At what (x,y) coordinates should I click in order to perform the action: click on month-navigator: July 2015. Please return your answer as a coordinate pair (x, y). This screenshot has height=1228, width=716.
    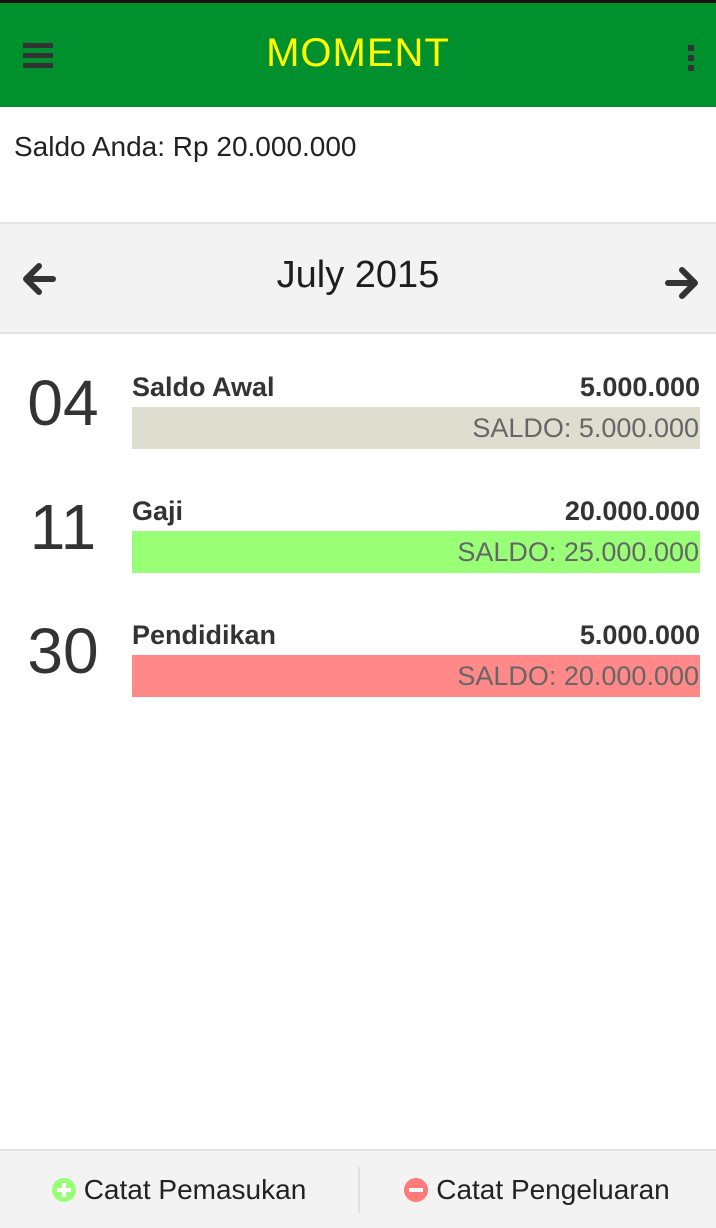
    Looking at the image, I should click on (358, 278).